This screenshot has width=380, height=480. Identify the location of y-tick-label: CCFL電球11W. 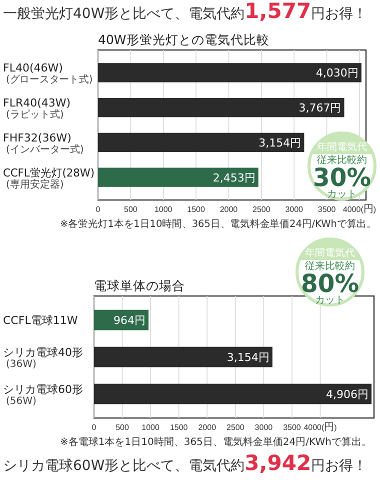
(40, 321).